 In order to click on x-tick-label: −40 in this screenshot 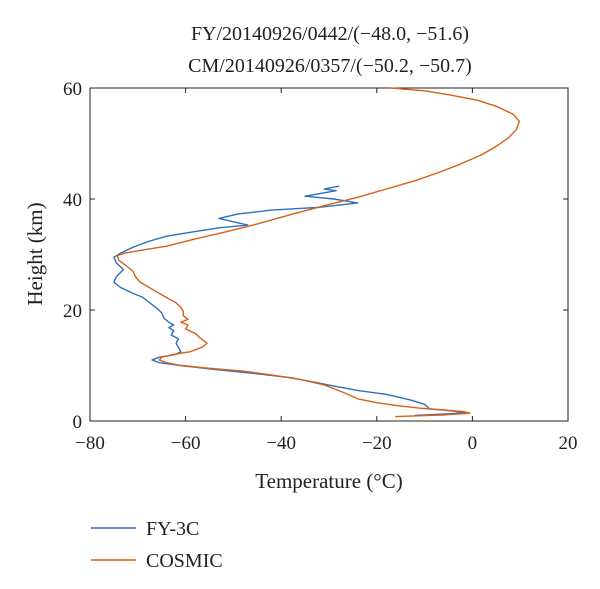, I will do `click(281, 443)`.